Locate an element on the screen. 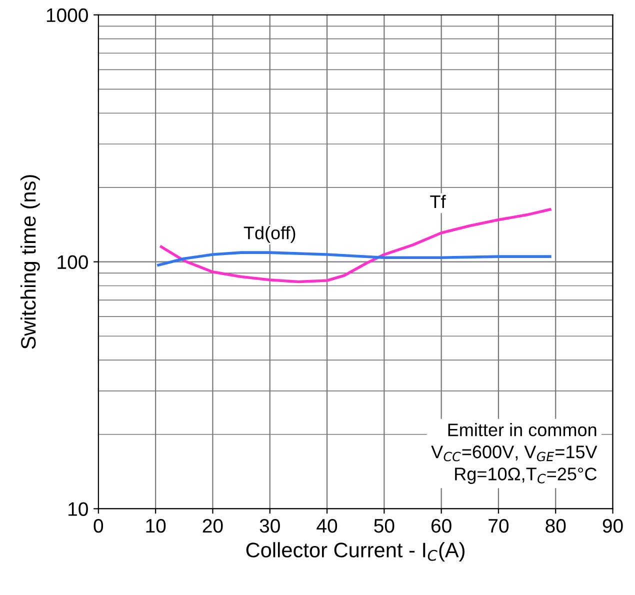 The width and height of the screenshot is (635, 595). x-tick-label: 60 is located at coordinates (442, 525).